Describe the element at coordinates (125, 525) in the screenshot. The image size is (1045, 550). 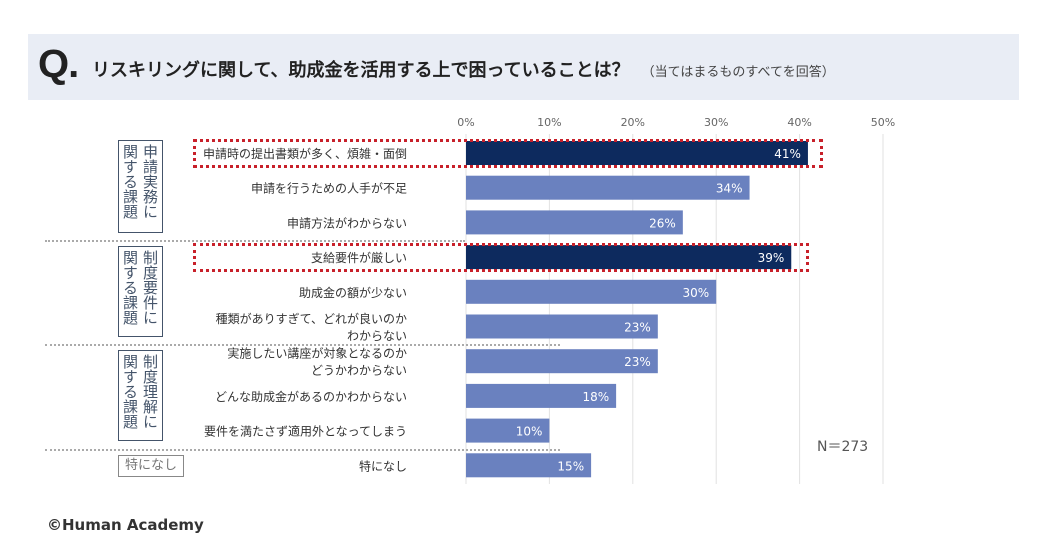
I see `copyright: ©Human Academy` at that location.